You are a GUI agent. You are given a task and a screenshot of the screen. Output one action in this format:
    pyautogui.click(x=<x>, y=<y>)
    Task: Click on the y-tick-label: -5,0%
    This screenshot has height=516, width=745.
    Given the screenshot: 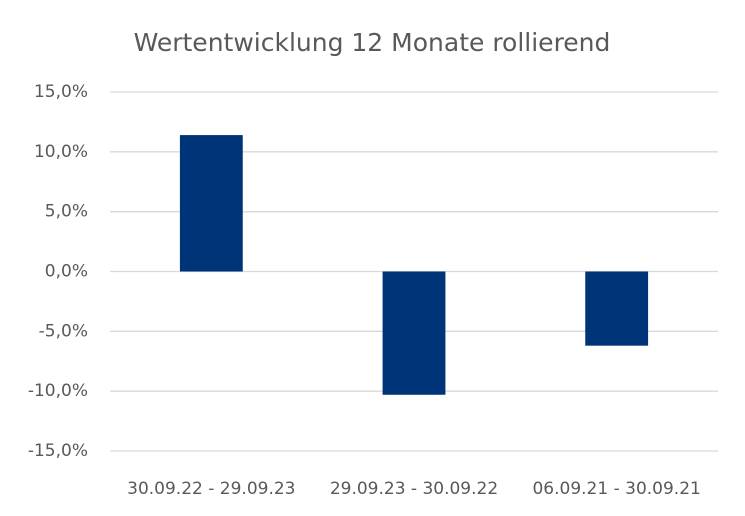 What is the action you would take?
    pyautogui.click(x=63, y=331)
    